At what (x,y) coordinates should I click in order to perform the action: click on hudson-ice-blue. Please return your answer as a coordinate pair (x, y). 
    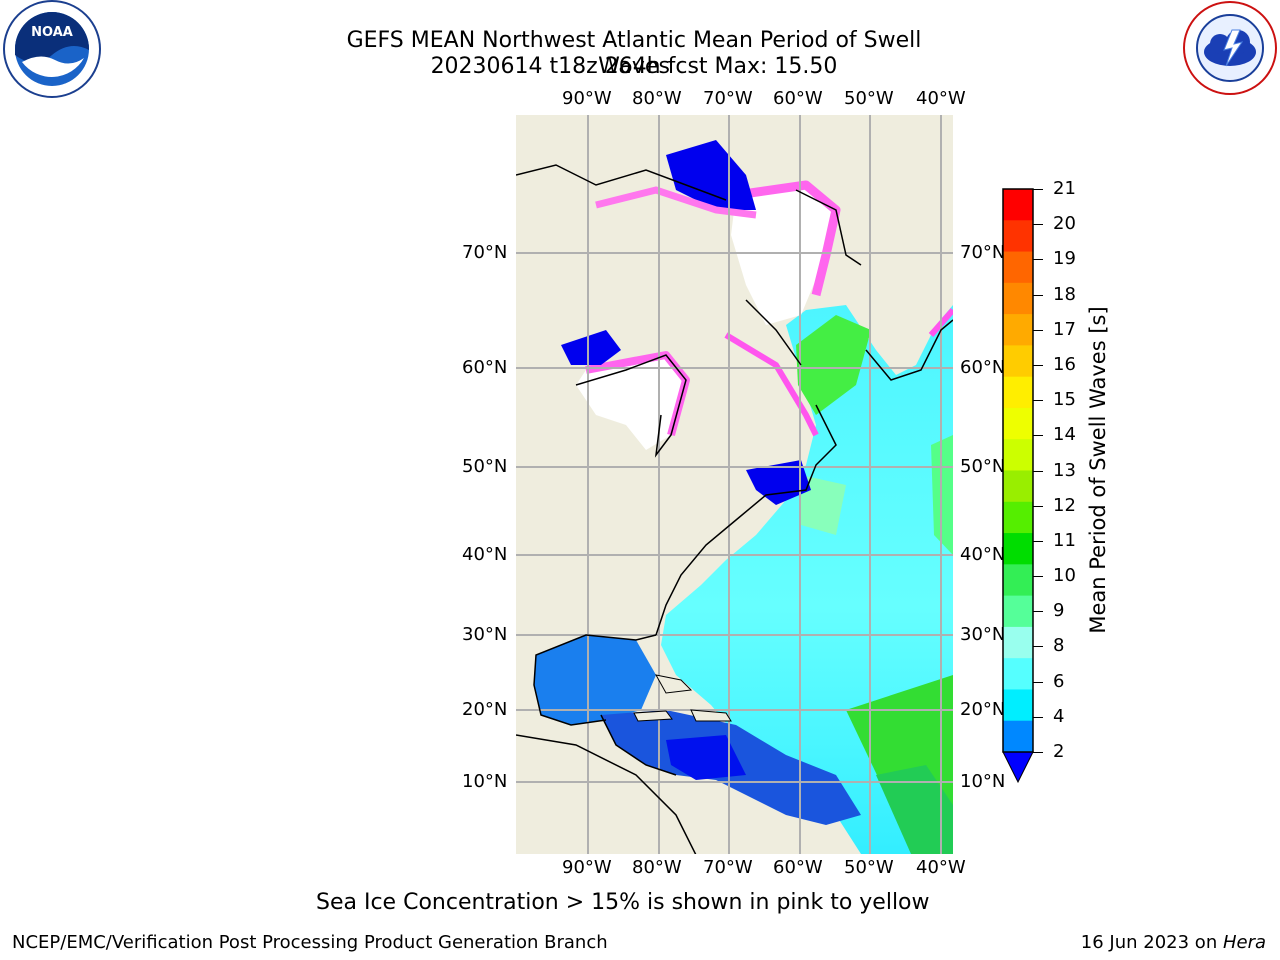
    Looking at the image, I should click on (591, 347).